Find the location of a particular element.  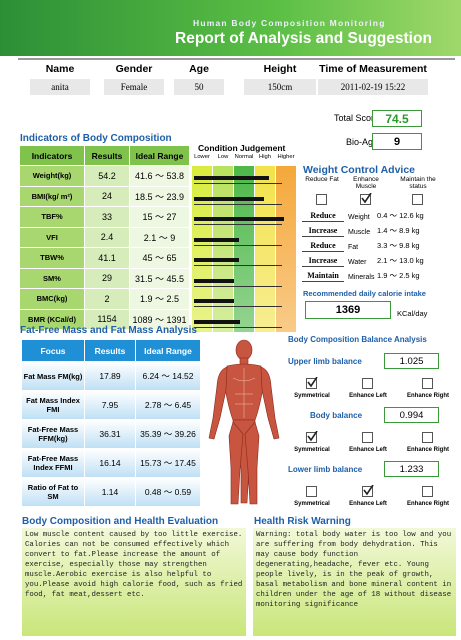

level-label: Normal is located at coordinates (244, 157).